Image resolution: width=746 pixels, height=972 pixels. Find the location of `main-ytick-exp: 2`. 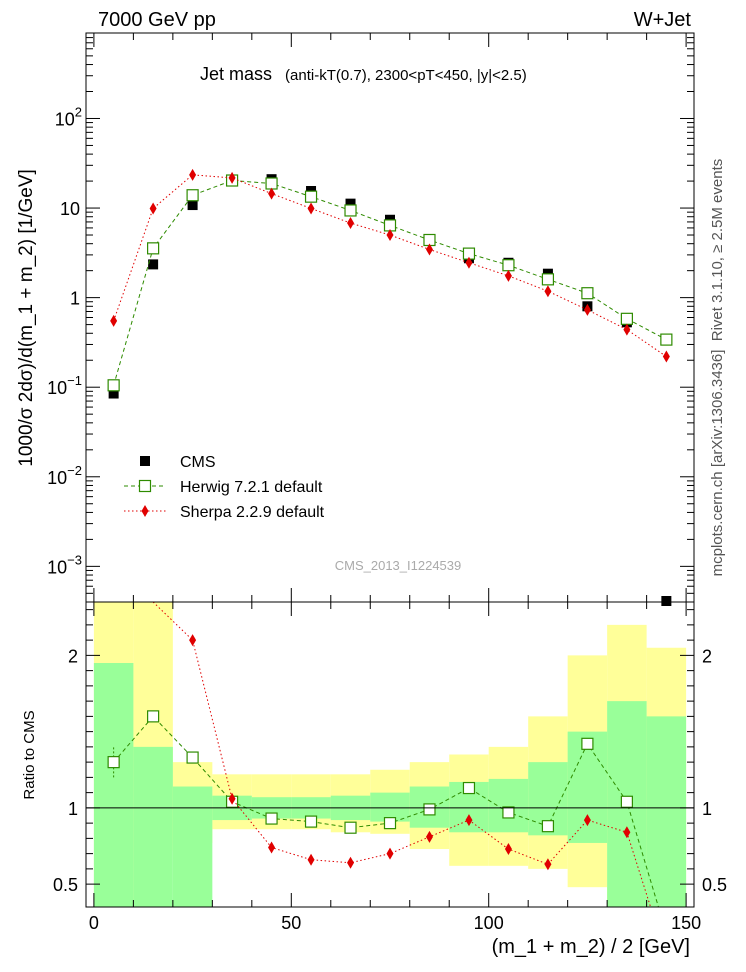

main-ytick-exp: 2 is located at coordinates (78, 111).